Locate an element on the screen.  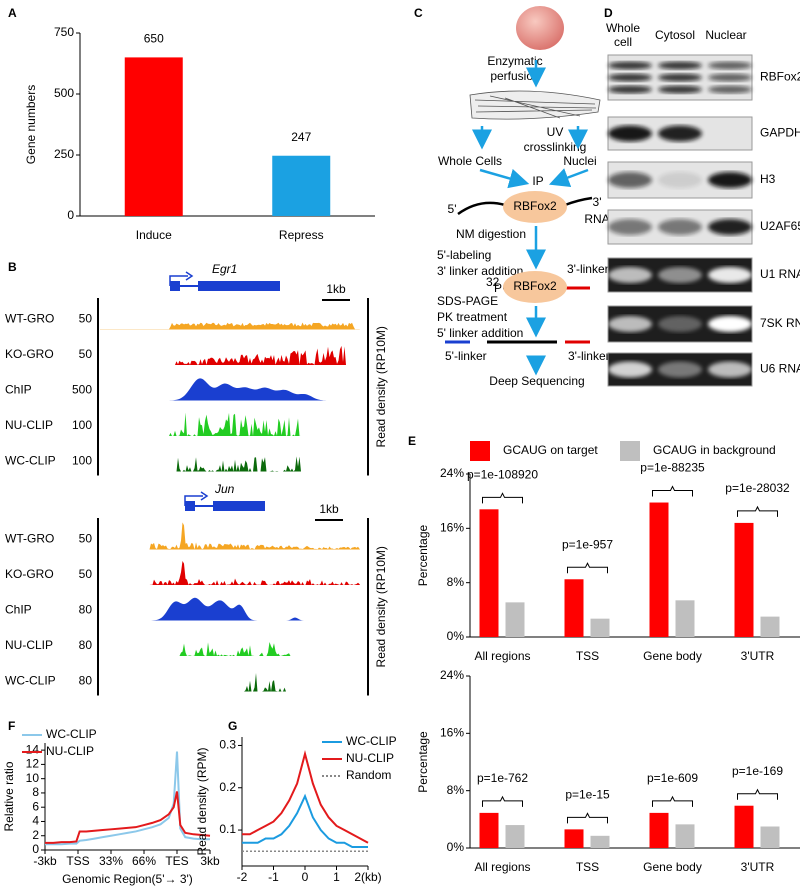
track-scale: 100 is located at coordinates (82, 461).